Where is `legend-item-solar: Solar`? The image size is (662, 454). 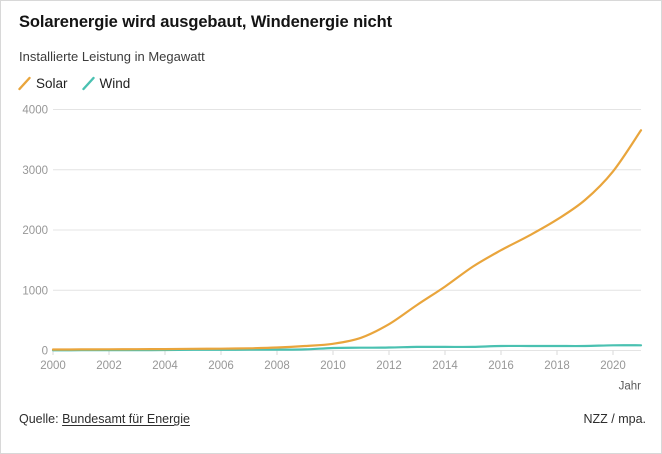
legend-item-solar: Solar is located at coordinates (43, 83).